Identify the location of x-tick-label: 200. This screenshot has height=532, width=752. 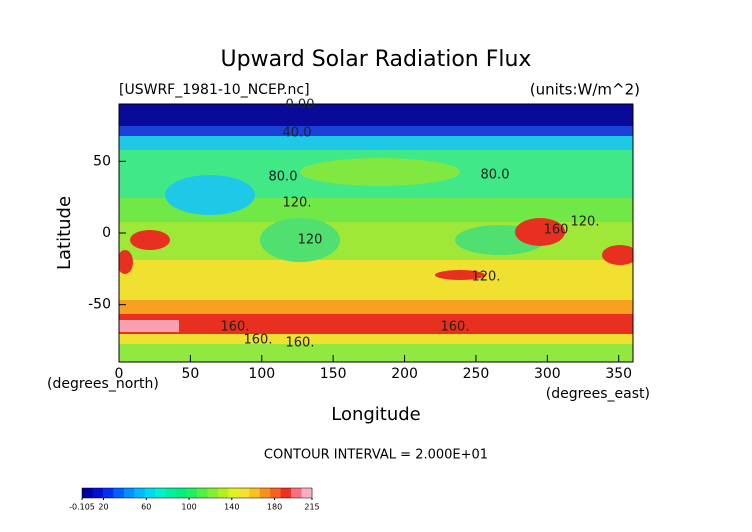
(404, 374).